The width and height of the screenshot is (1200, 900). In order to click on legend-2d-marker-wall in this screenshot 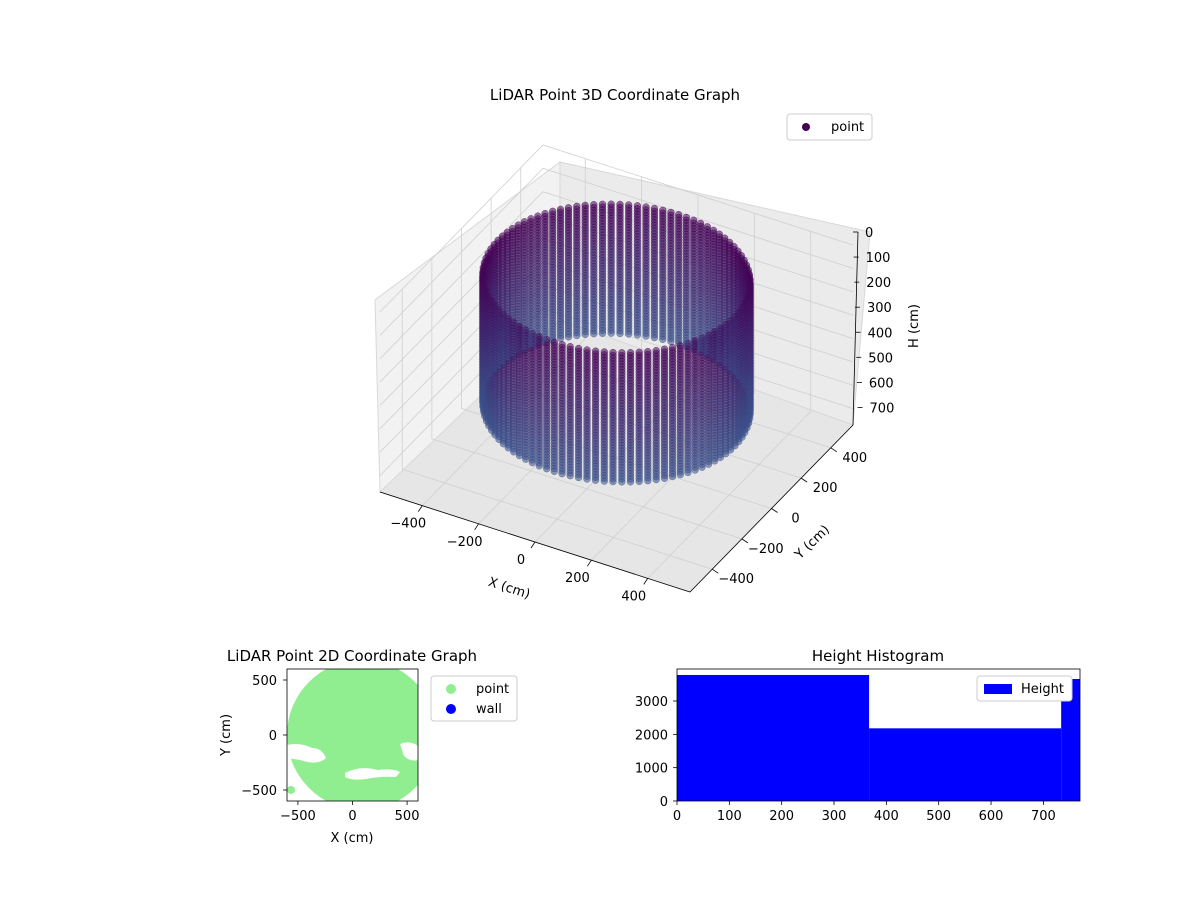, I will do `click(451, 709)`.